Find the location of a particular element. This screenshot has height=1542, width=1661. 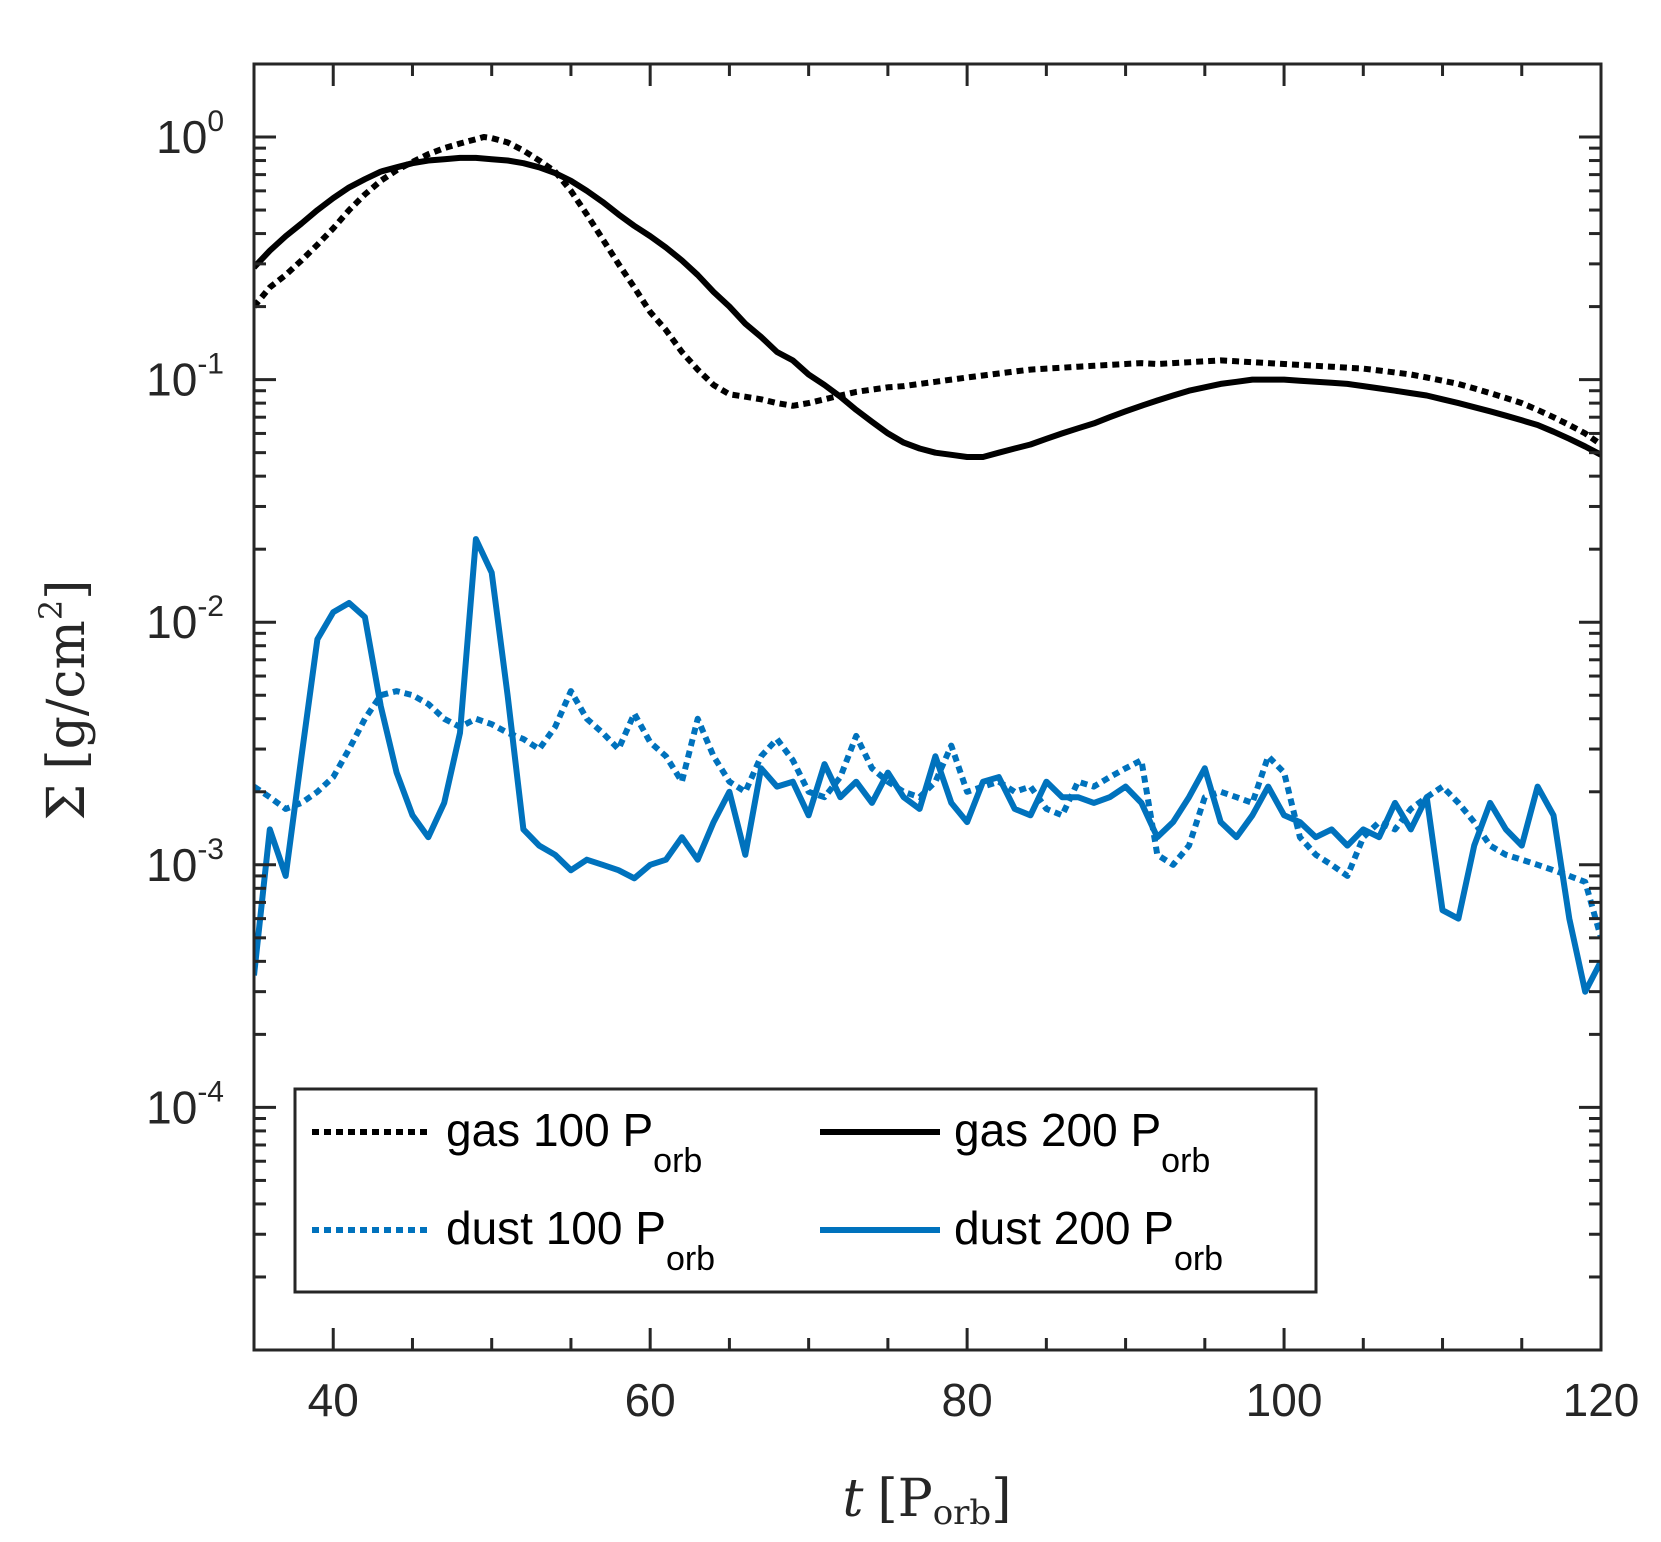

y-axis-unit: g/cm is located at coordinates (67, 684).